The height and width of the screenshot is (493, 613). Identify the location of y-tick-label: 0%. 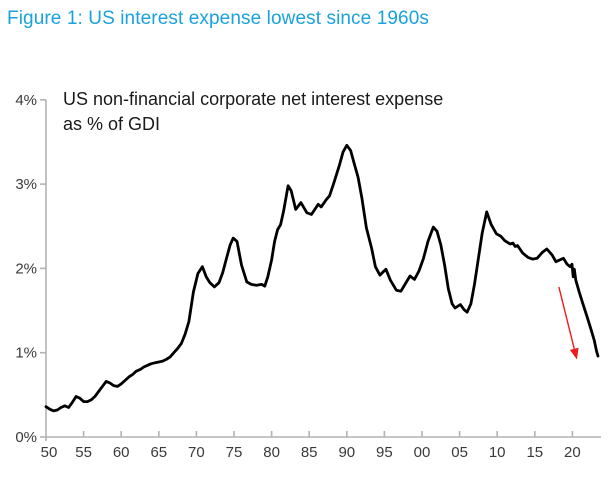
(26, 437).